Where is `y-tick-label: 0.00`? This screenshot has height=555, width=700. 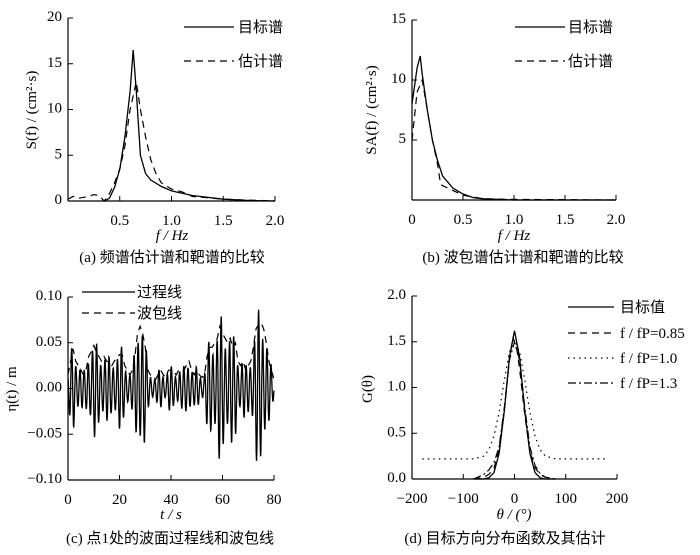
y-tick-label: 0.00 is located at coordinates (49, 388).